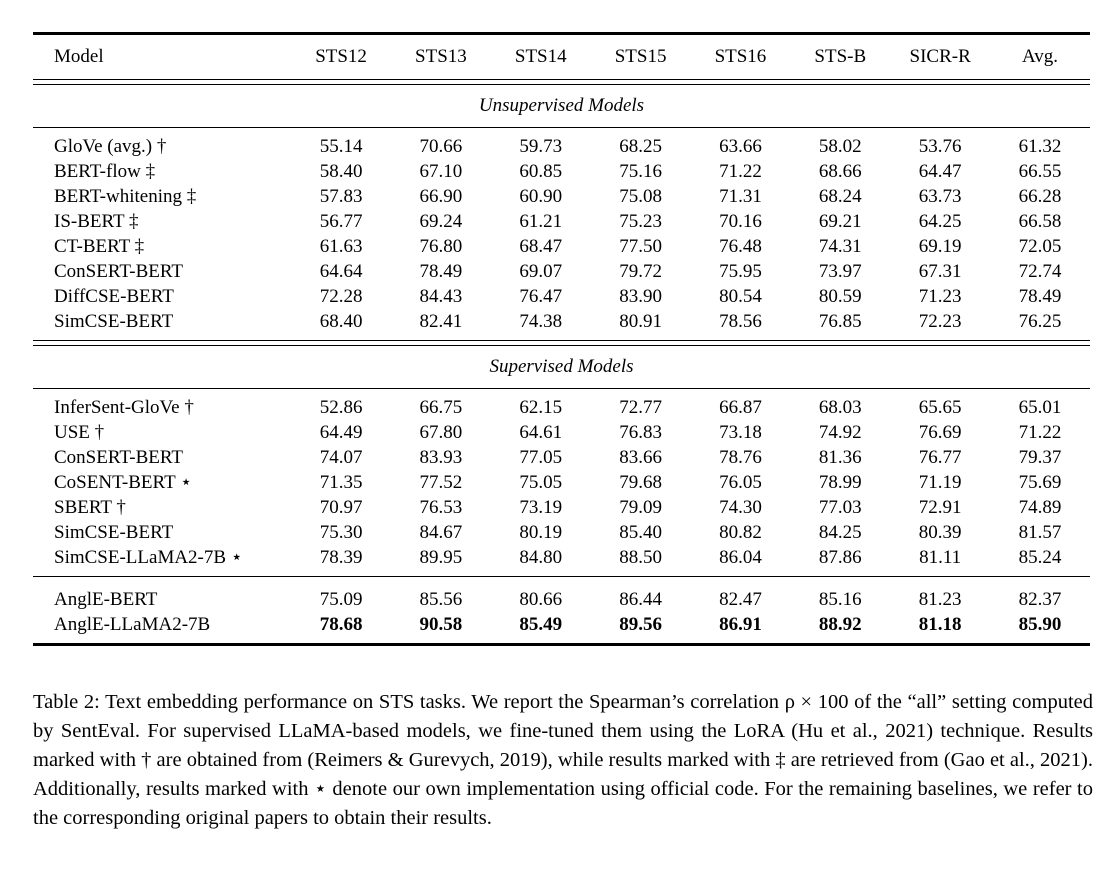  Describe the element at coordinates (940, 432) in the screenshot. I see `score-cell: 76.69` at that location.